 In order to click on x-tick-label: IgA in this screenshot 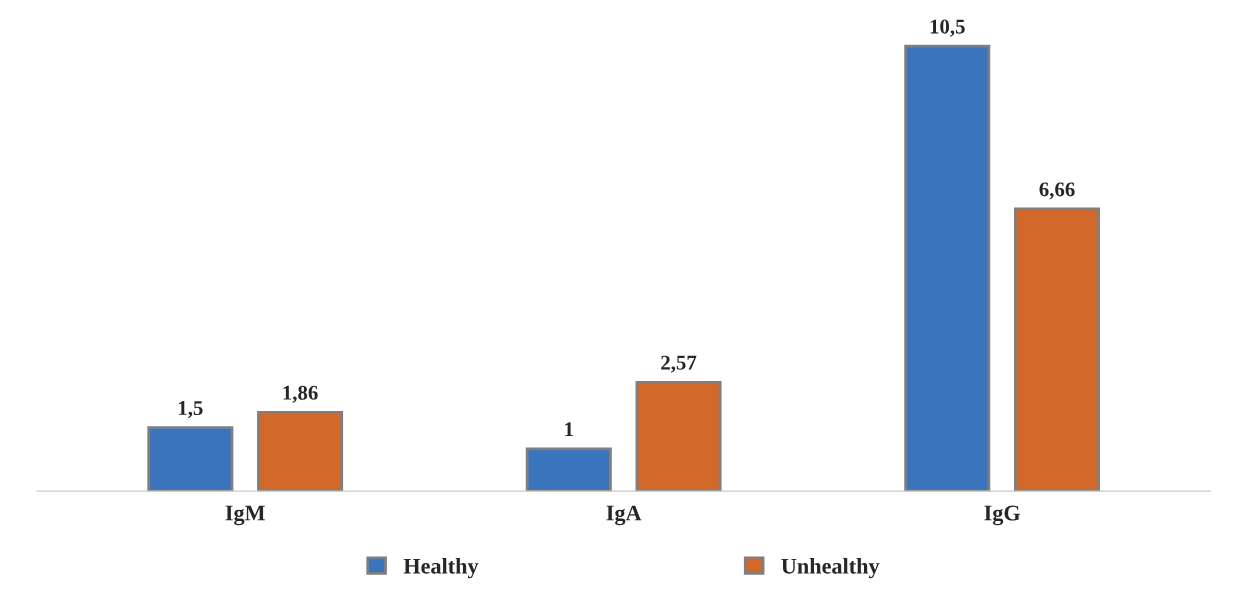, I will do `click(624, 515)`.